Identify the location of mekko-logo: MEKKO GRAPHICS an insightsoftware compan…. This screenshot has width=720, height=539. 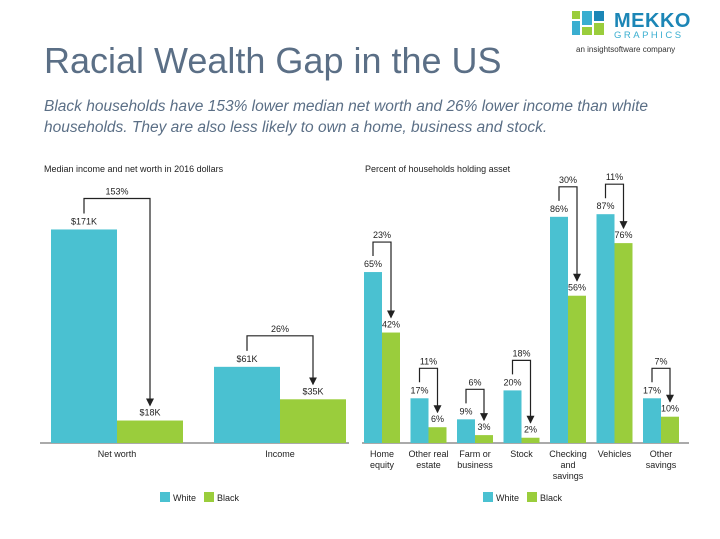
(643, 33).